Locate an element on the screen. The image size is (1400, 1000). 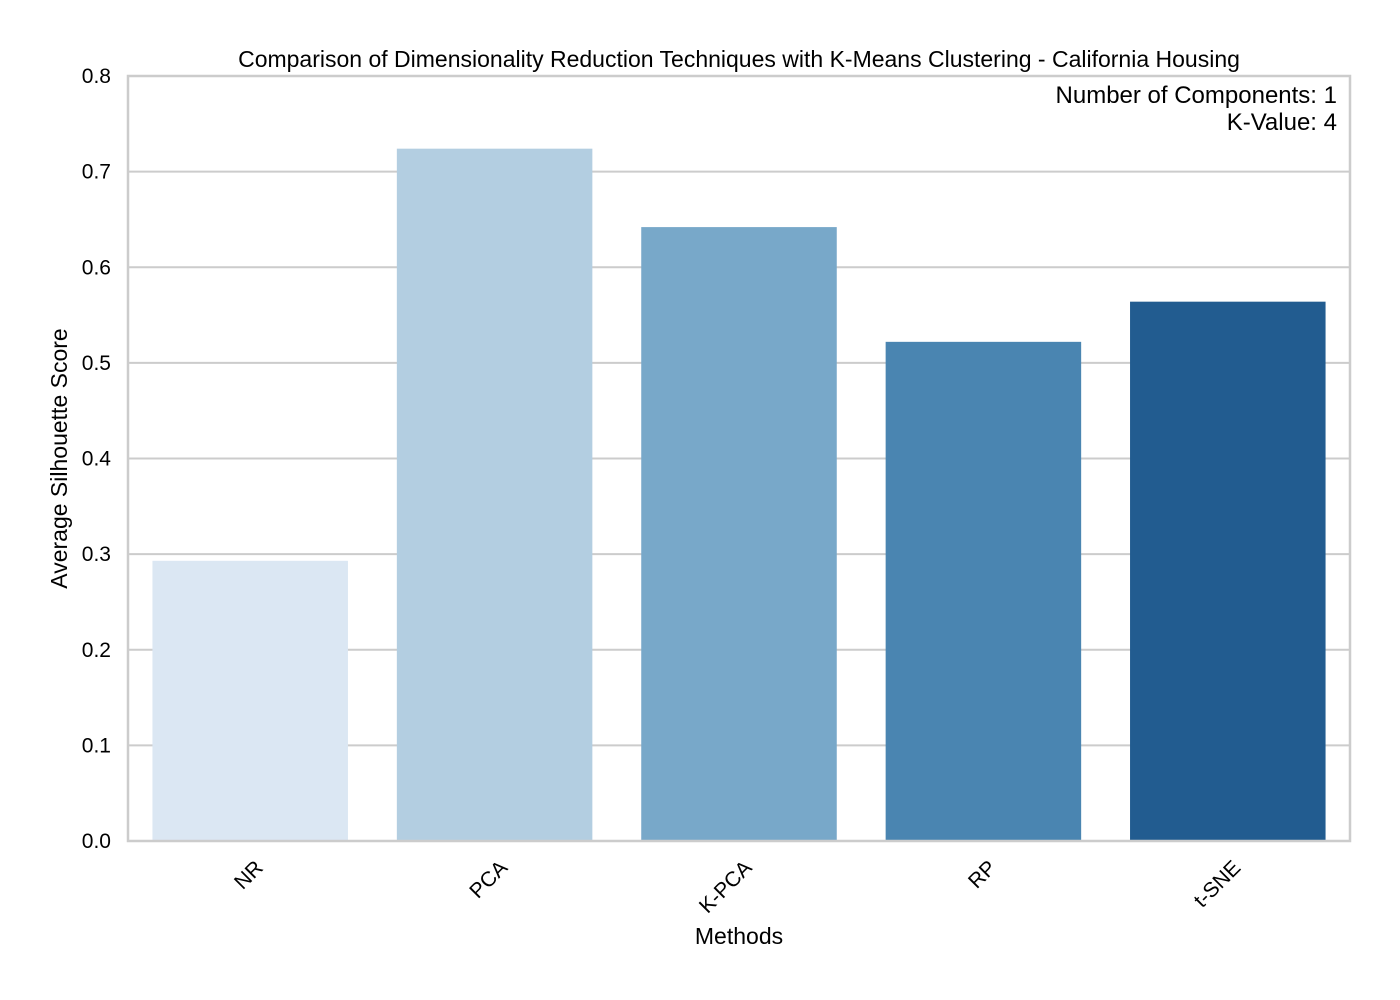
y-axis-title: Average Silhouette Score is located at coordinates (59, 458).